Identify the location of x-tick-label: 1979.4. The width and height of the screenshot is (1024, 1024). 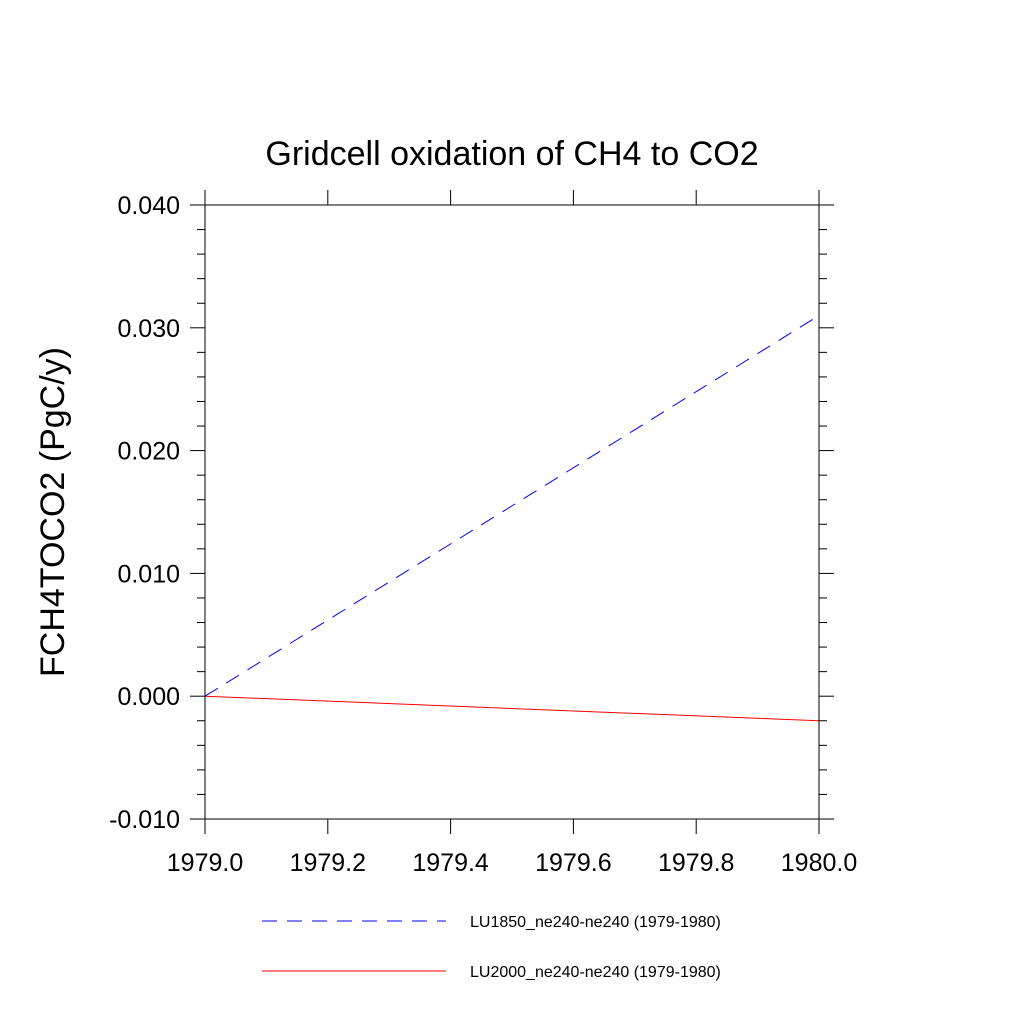
(450, 863).